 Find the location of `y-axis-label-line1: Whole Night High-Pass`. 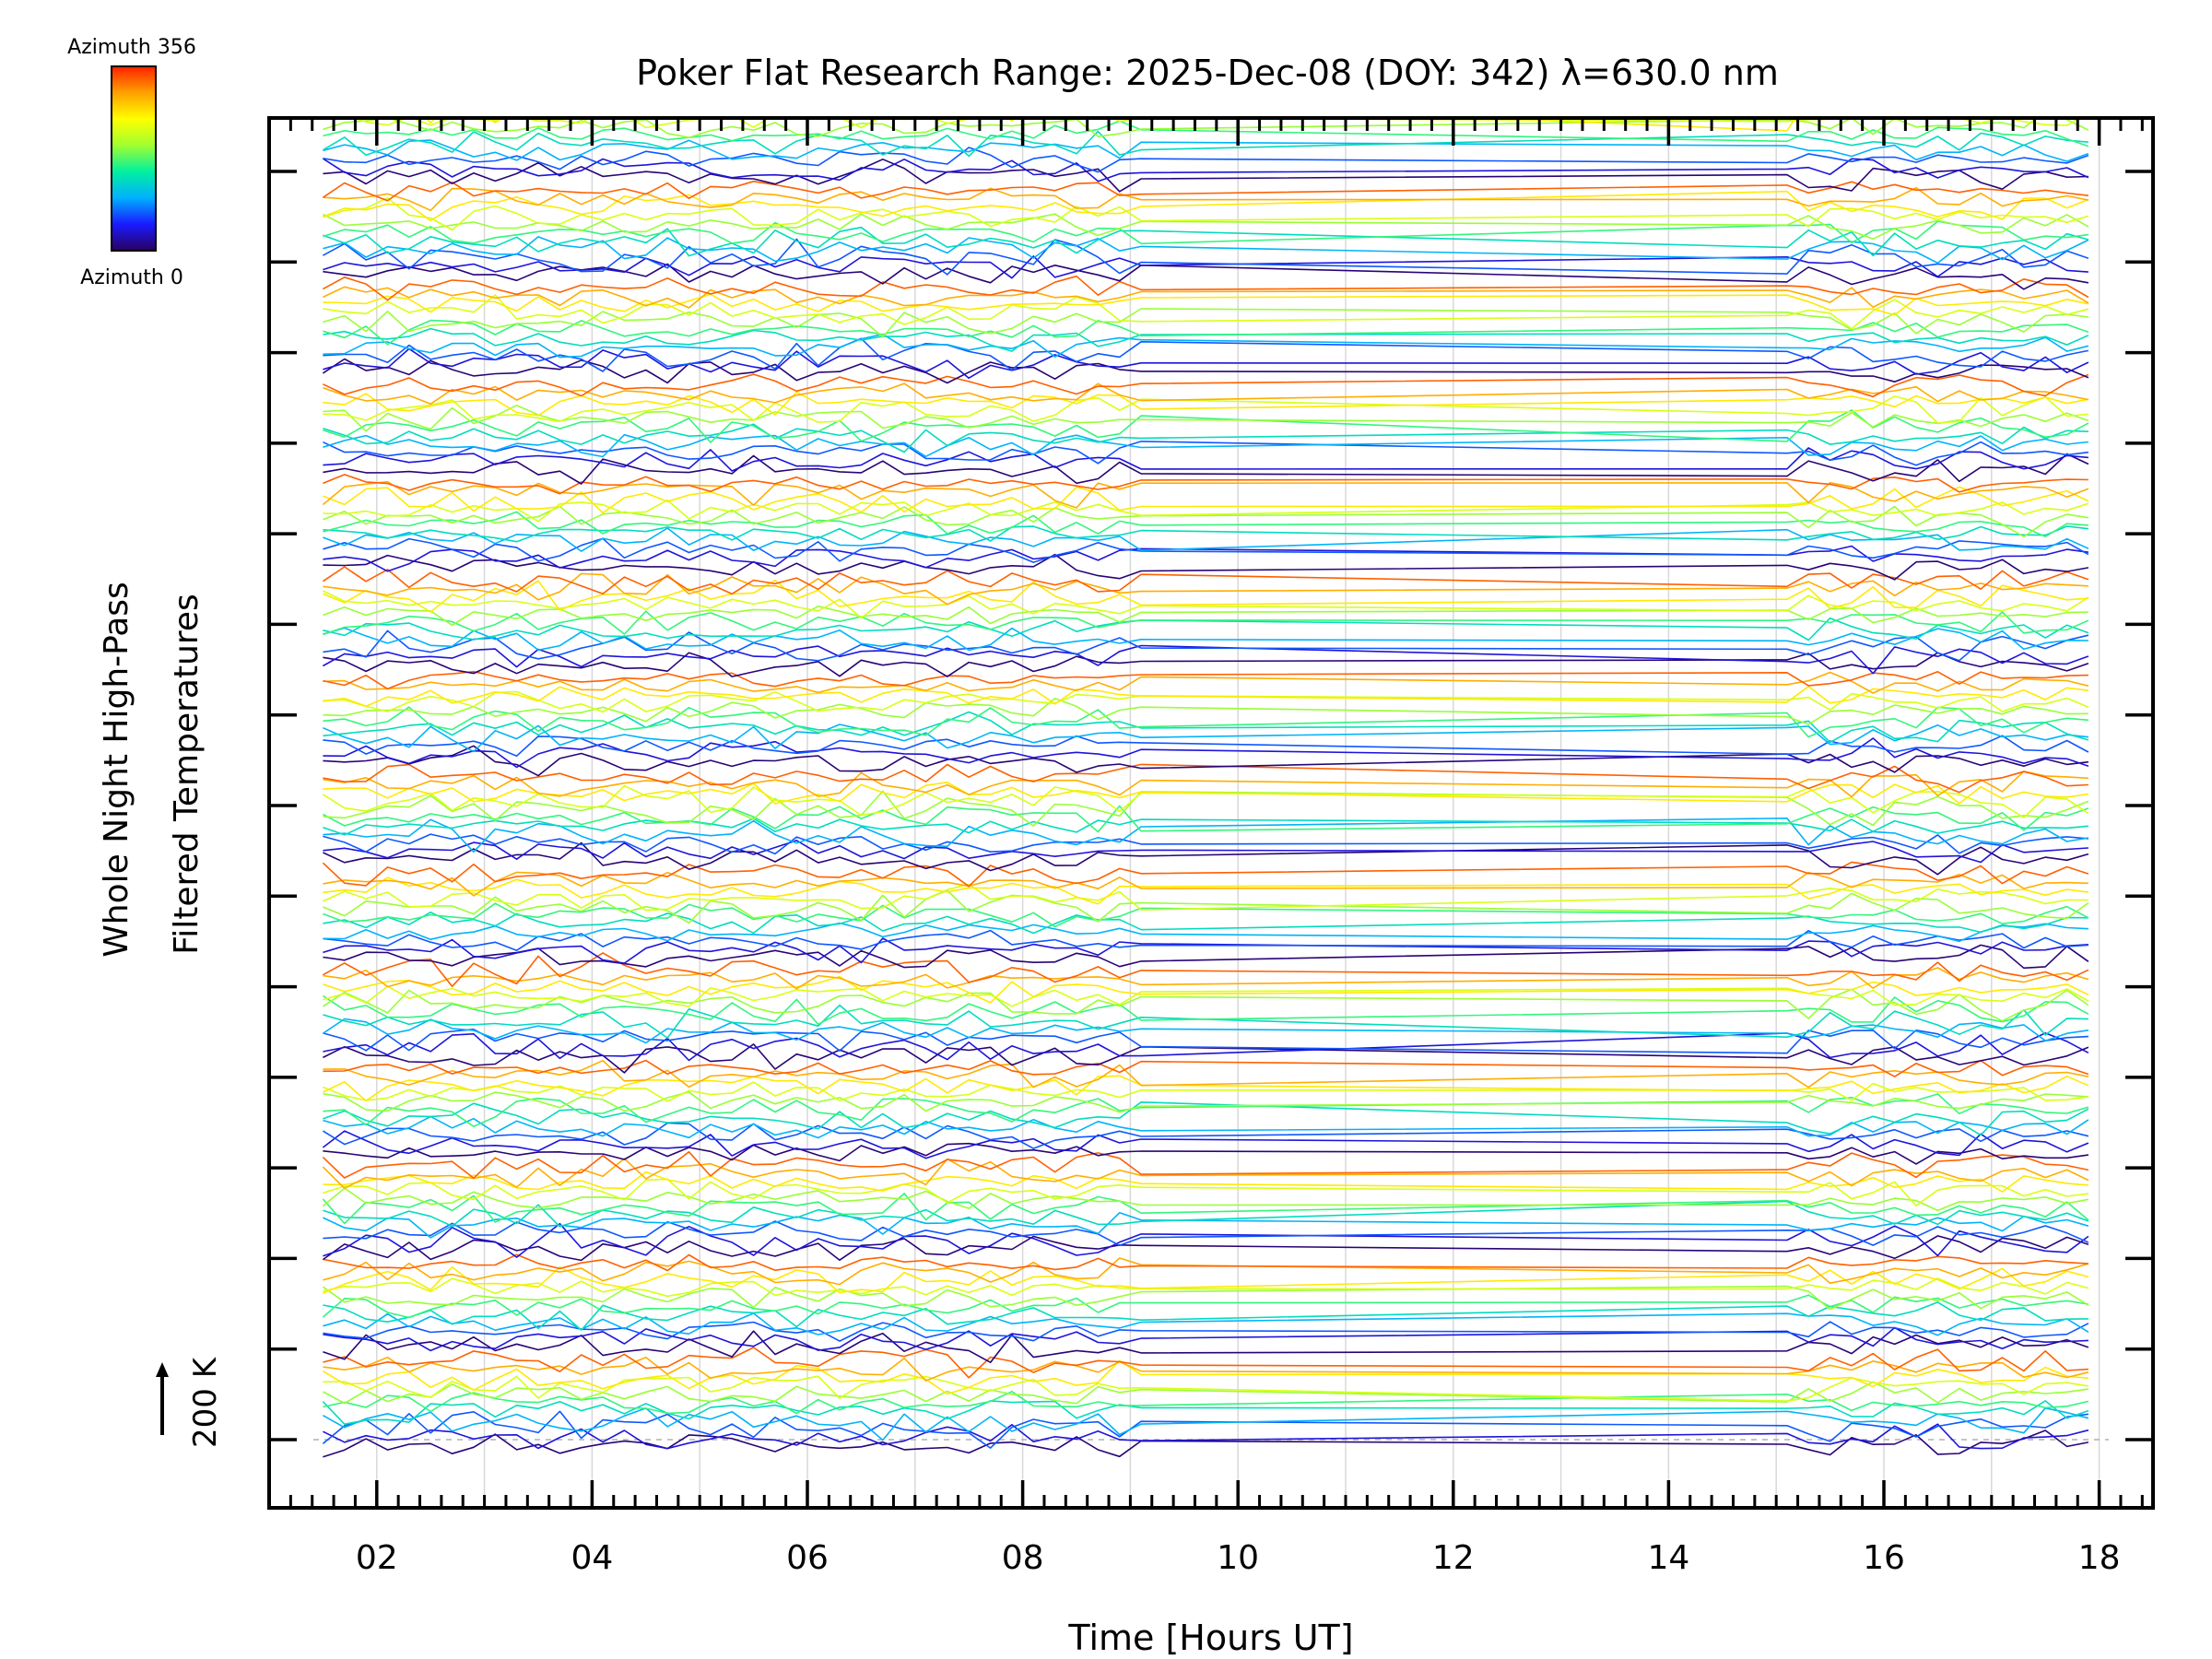

y-axis-label-line1: Whole Night High-Pass is located at coordinates (116, 770).